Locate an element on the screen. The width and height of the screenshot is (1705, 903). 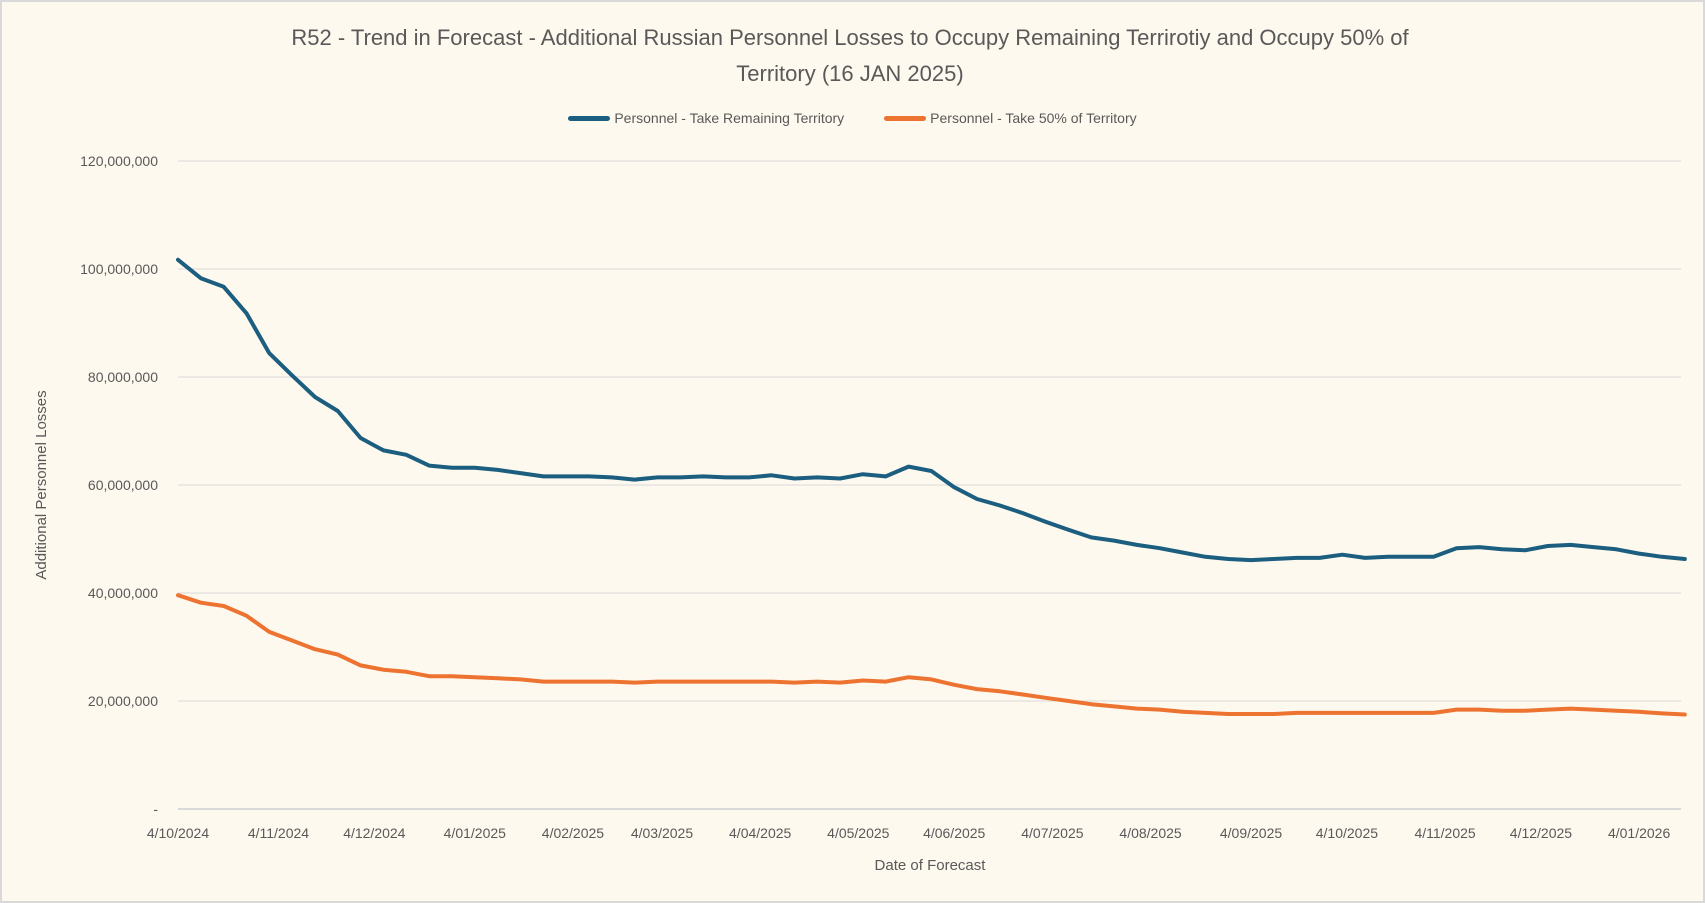
x-tick-label: 4/11/2024 is located at coordinates (278, 833).